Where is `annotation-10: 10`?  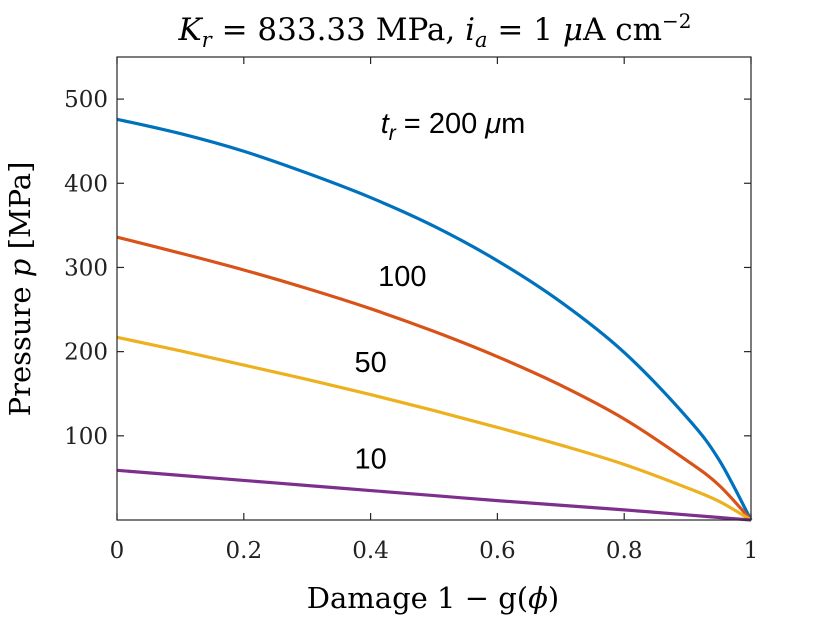 annotation-10: 10 is located at coordinates (370, 460).